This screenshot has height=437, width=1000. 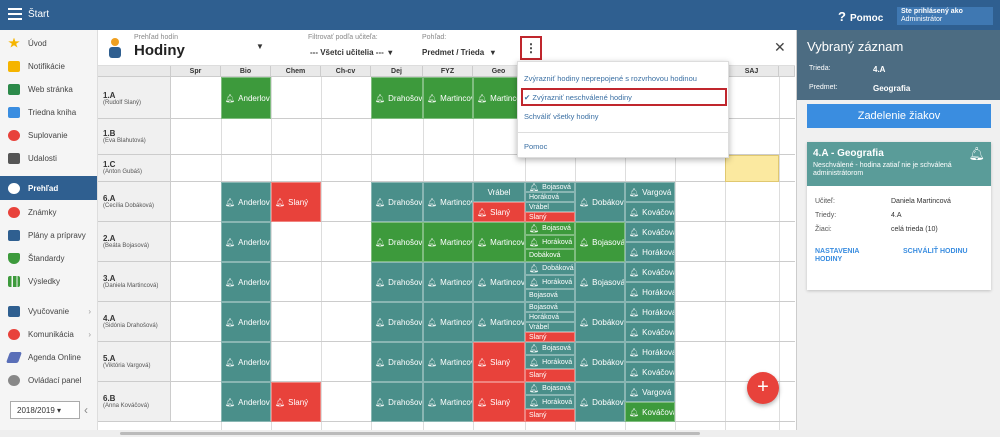 I want to click on app-title: Štart, so click(x=39, y=14).